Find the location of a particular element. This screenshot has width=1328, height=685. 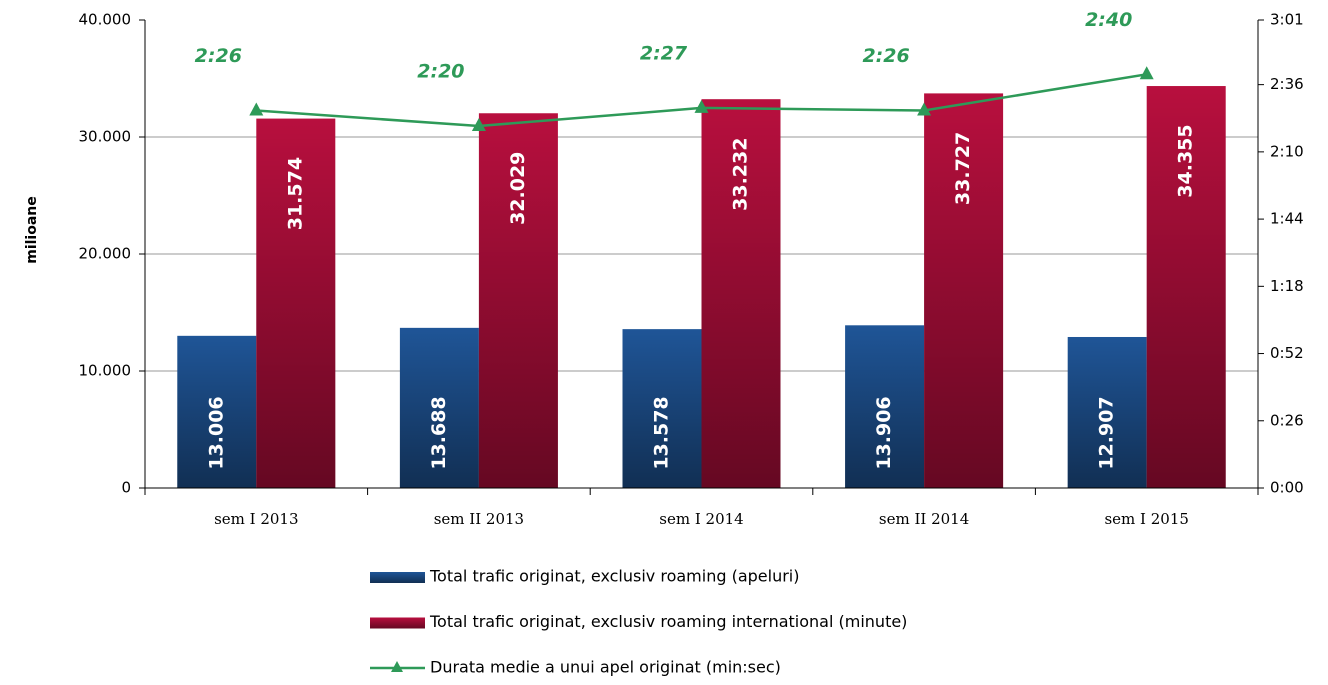

y-tick-label: 30.000 is located at coordinates (105, 137).